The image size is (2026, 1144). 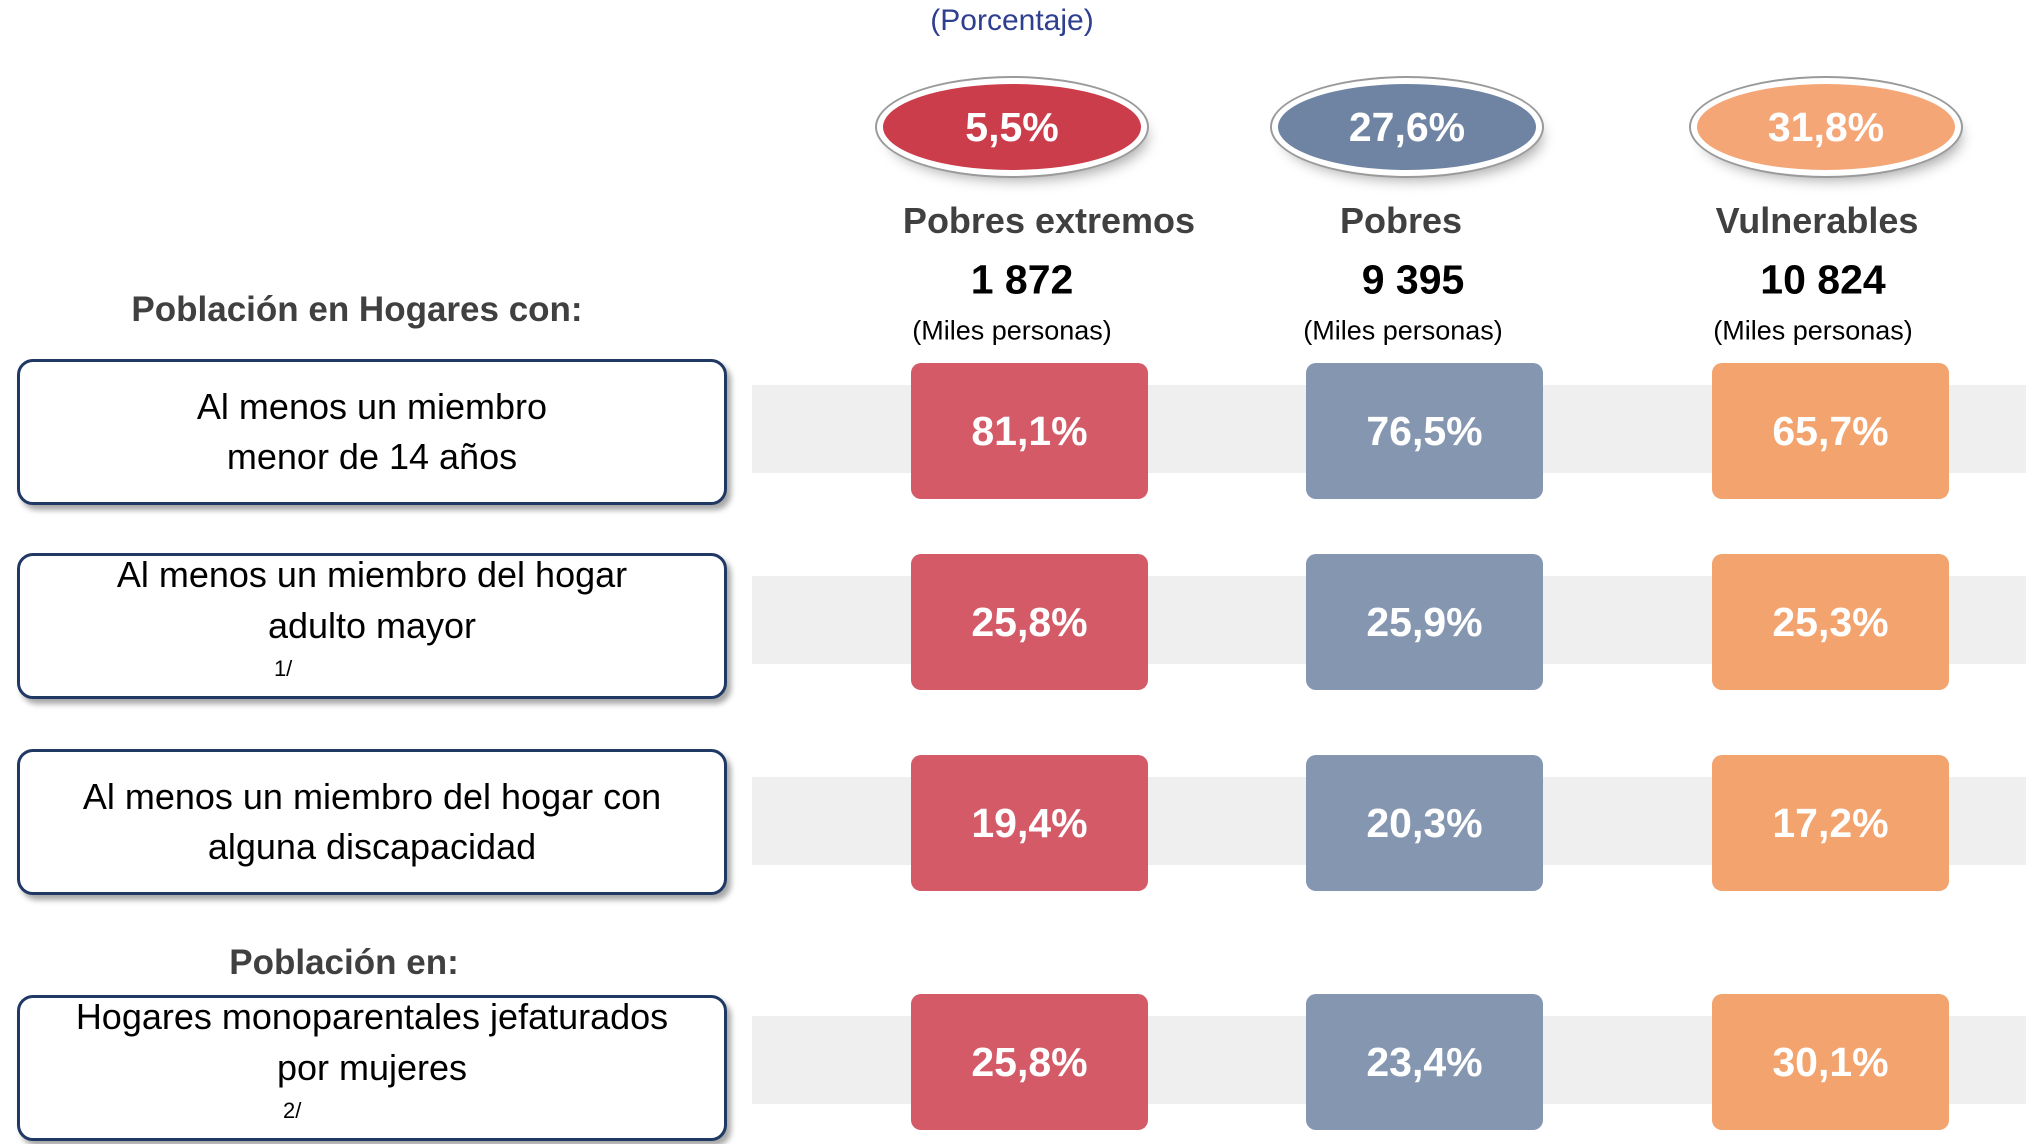 I want to click on label-text: alguna discapacidad, so click(x=372, y=846).